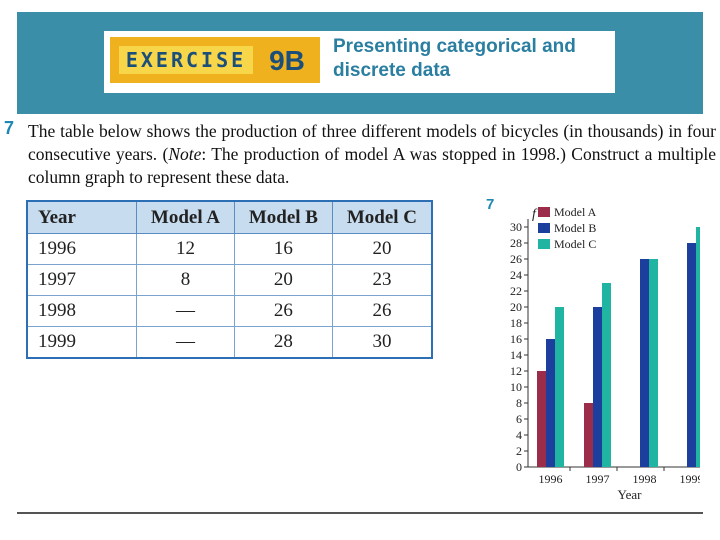 This screenshot has width=720, height=540. Describe the element at coordinates (185, 154) in the screenshot. I see `question-note-label: Note` at that location.